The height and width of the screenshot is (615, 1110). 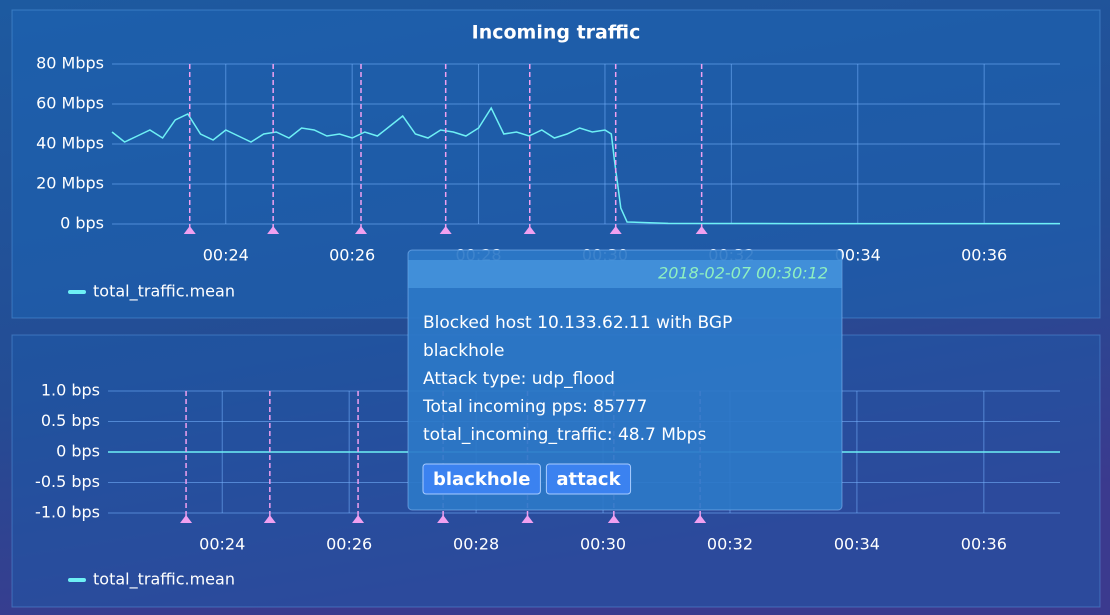 I want to click on tooltip-line: Total incoming pps: 85777, so click(x=534, y=407).